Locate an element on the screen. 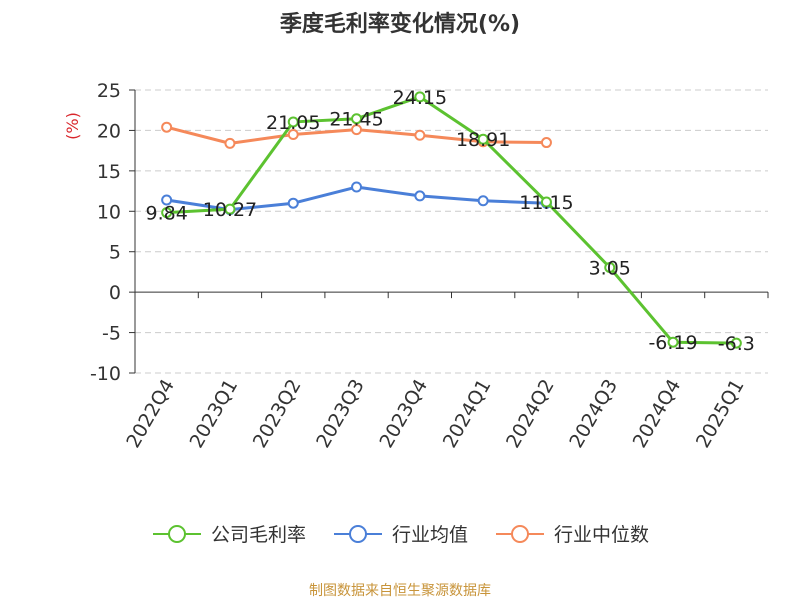  y-tick-label: 15 is located at coordinates (109, 172).